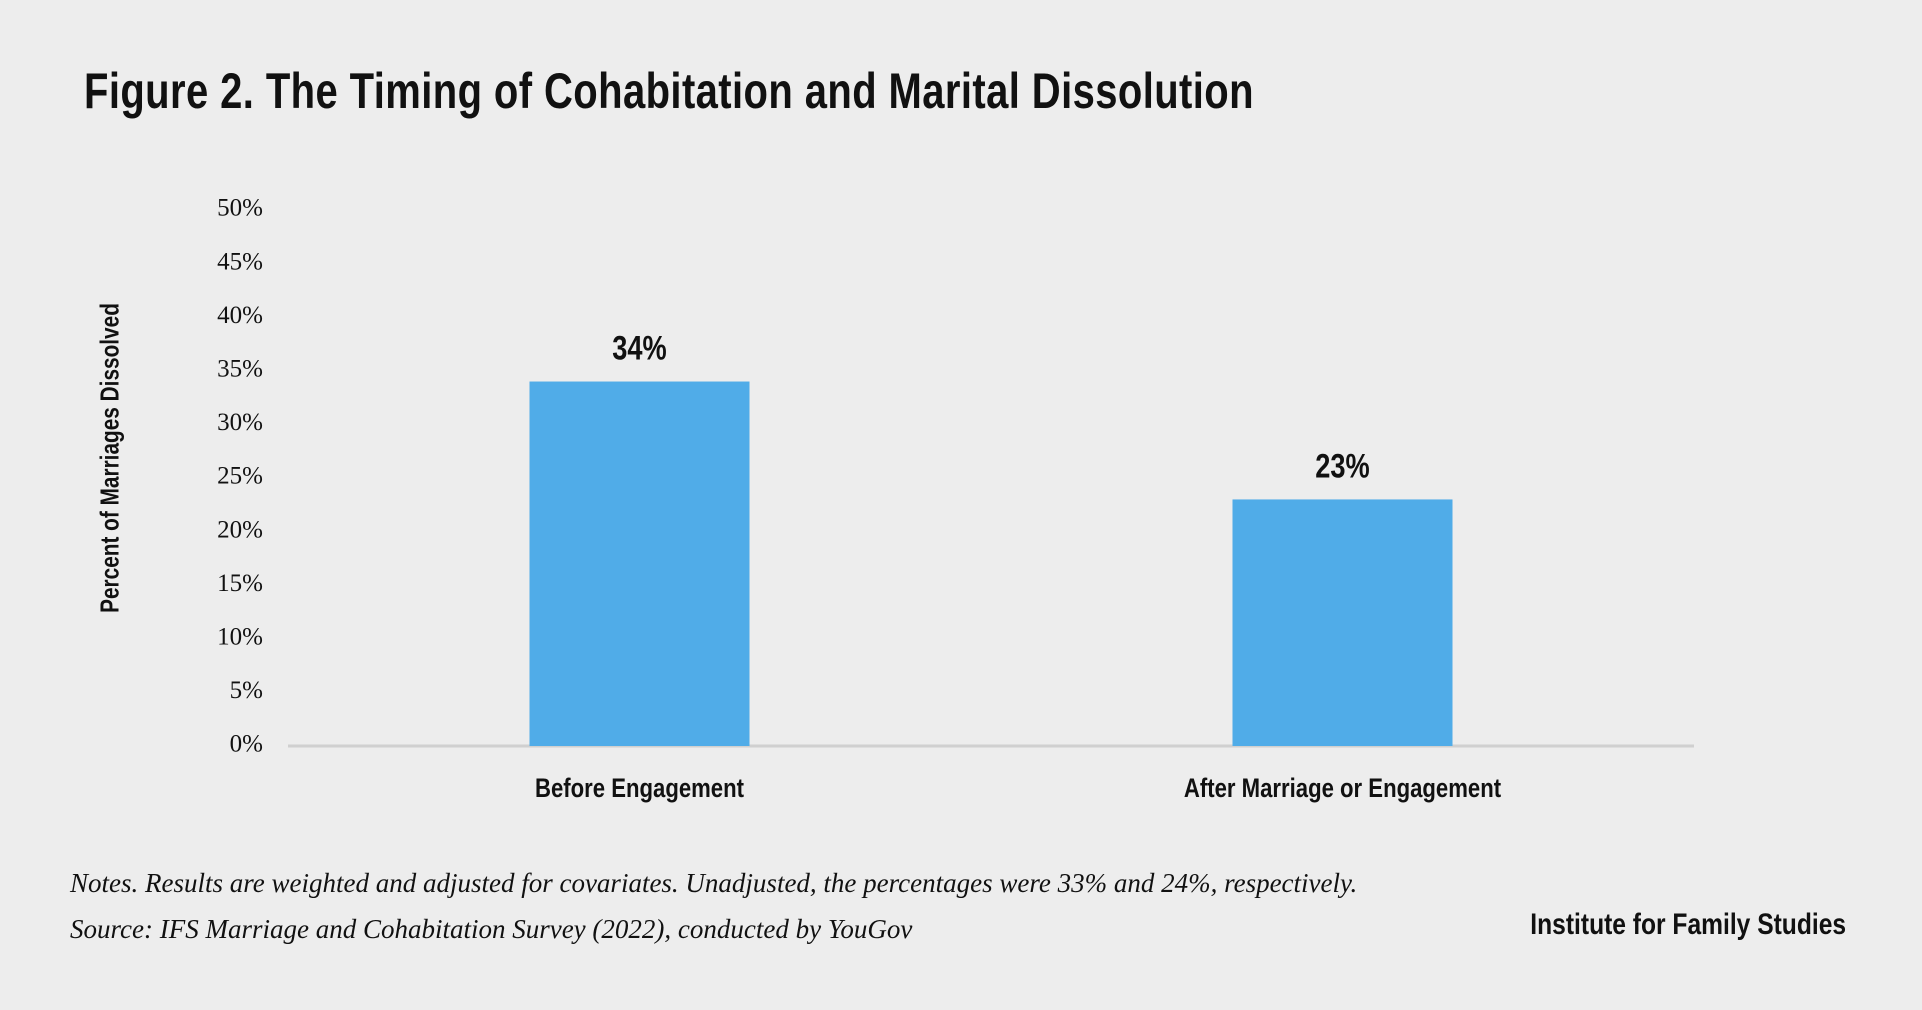  What do you see at coordinates (240, 315) in the screenshot?
I see `y-tick-label: 40%` at bounding box center [240, 315].